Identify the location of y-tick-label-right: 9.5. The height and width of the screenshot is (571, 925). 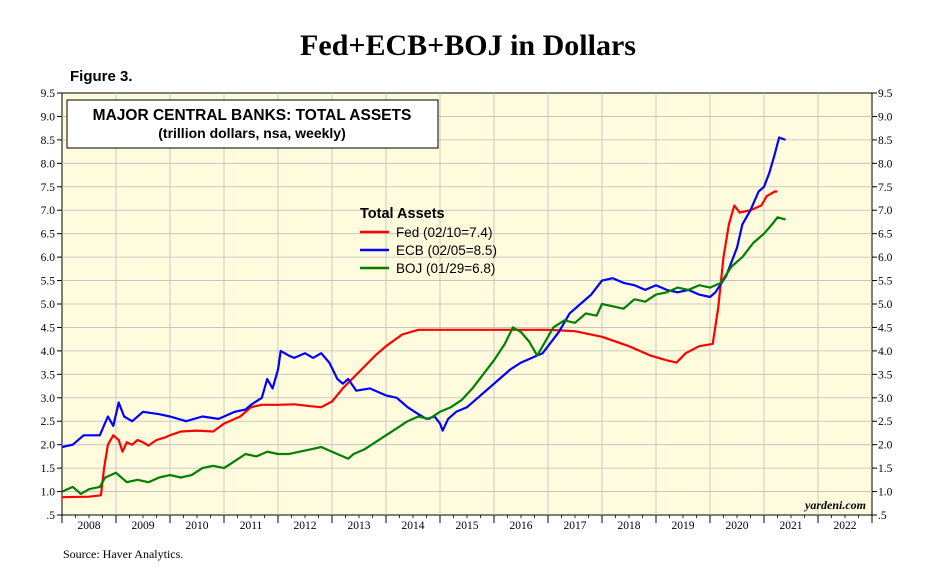
(885, 94).